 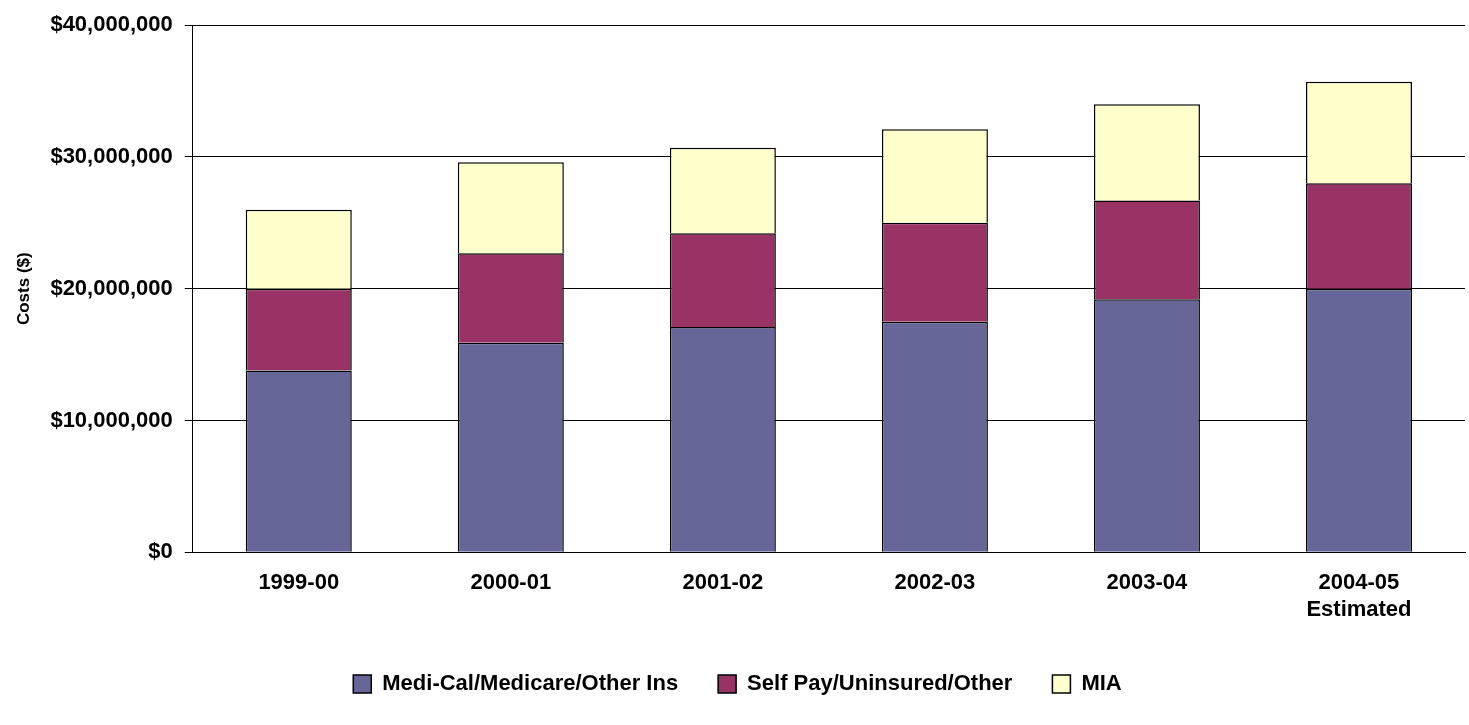 What do you see at coordinates (880, 683) in the screenshot?
I see `legend-label: Self Pay/Uninsured/Other` at bounding box center [880, 683].